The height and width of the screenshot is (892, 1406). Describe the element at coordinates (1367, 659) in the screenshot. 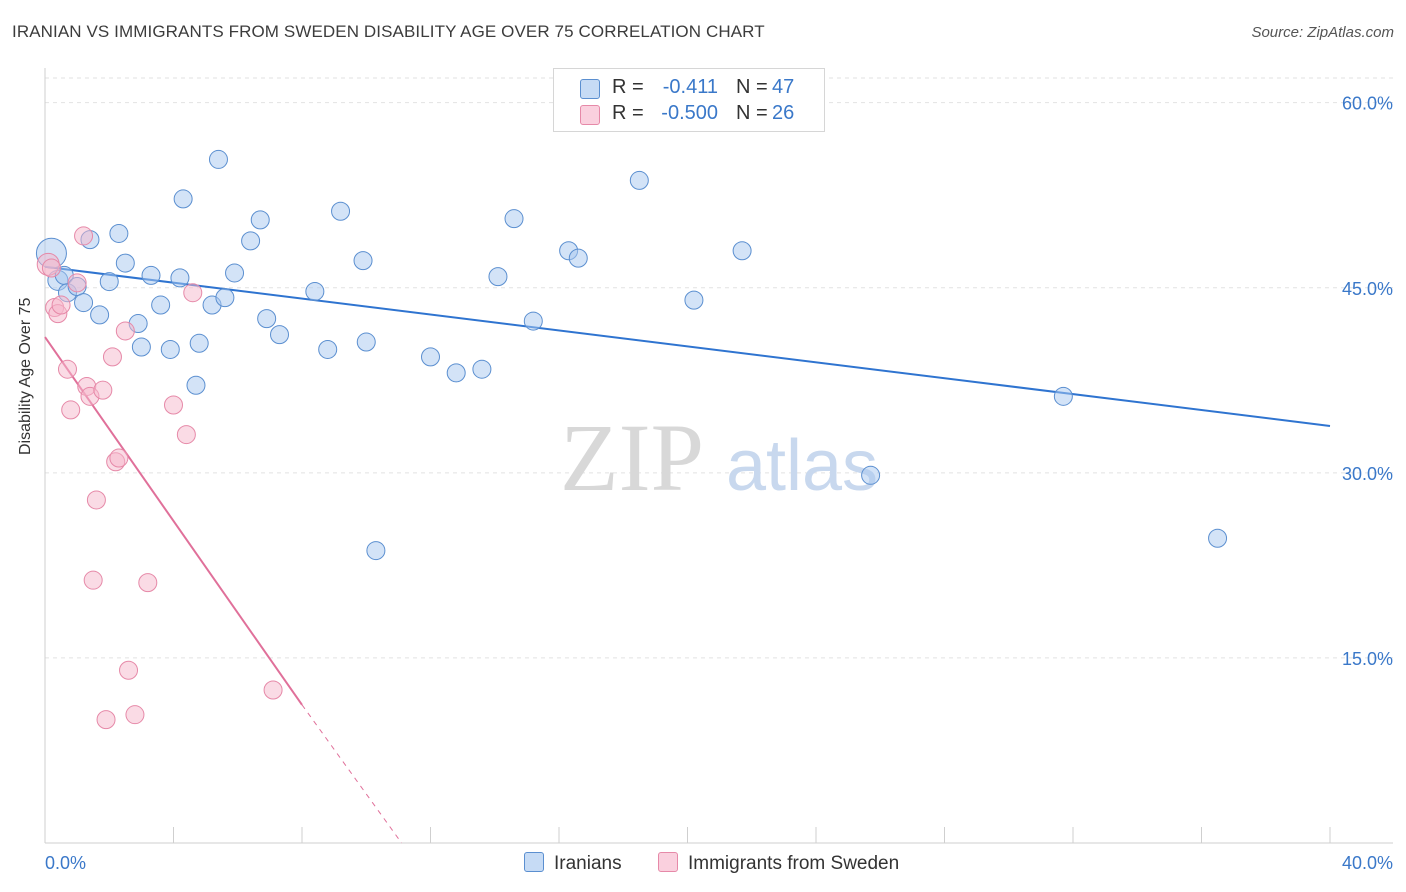

I see `y-tick-label: 15.0%` at that location.